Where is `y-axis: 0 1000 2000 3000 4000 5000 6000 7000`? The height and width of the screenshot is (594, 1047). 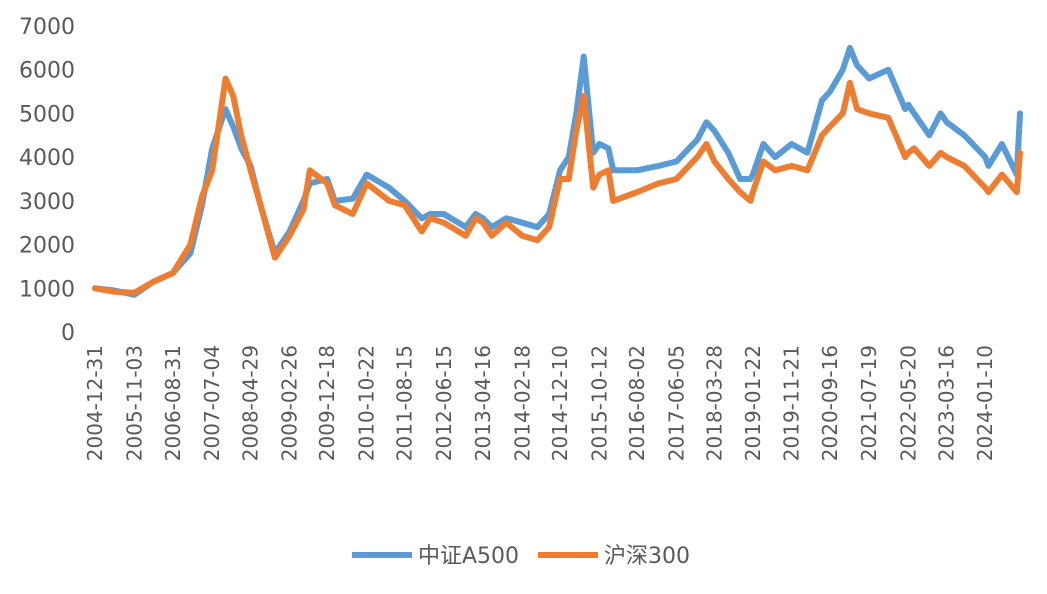 y-axis: 0 1000 2000 3000 4000 5000 6000 7000 is located at coordinates (47, 180).